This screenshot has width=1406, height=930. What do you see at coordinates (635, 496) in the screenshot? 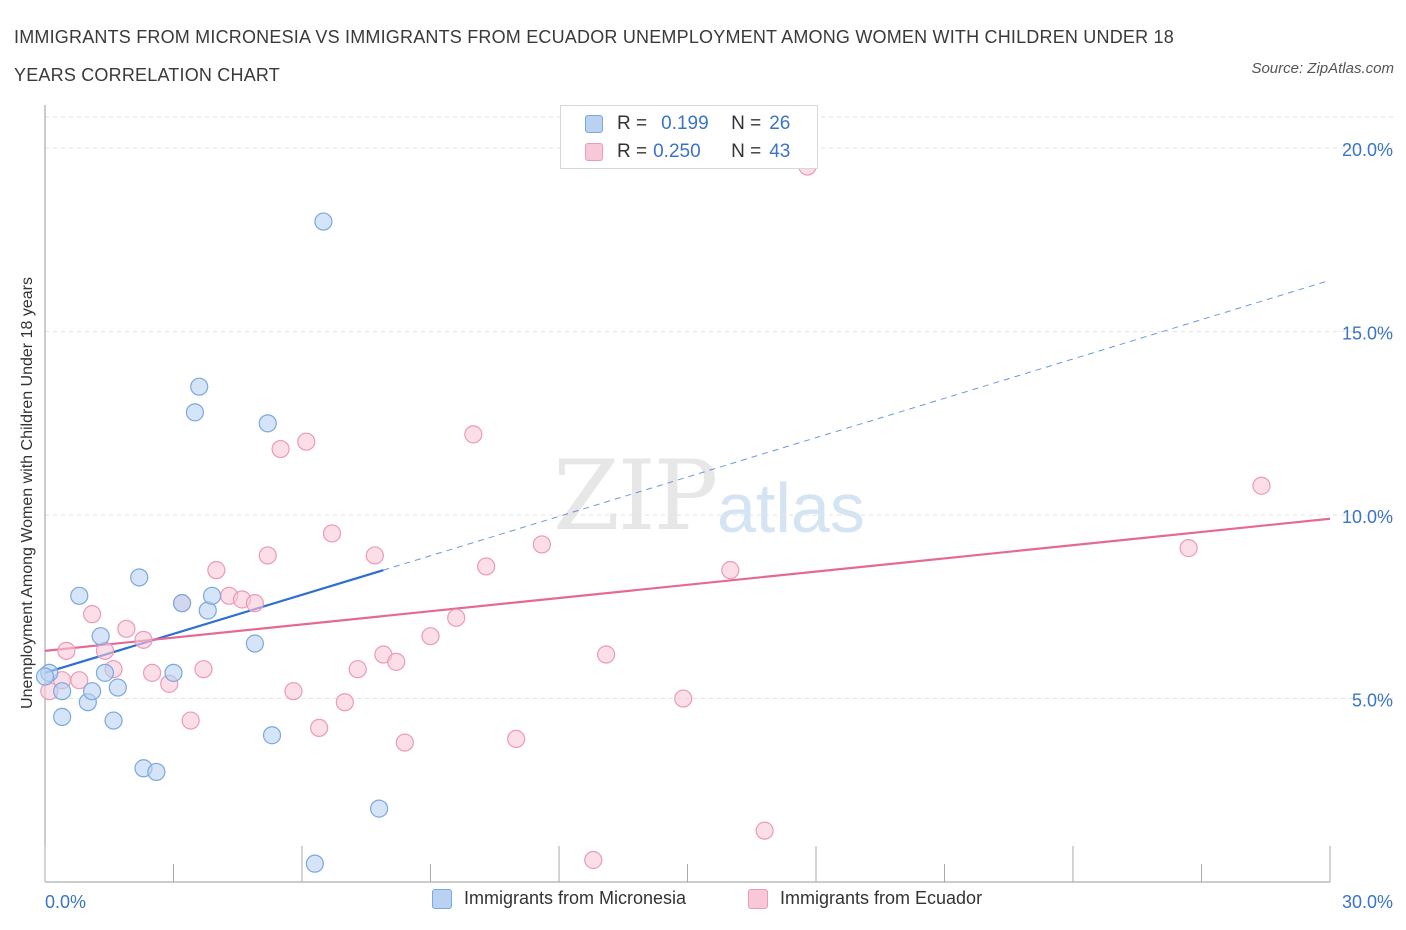
I see `watermark-zip: ZIP` at bounding box center [635, 496].